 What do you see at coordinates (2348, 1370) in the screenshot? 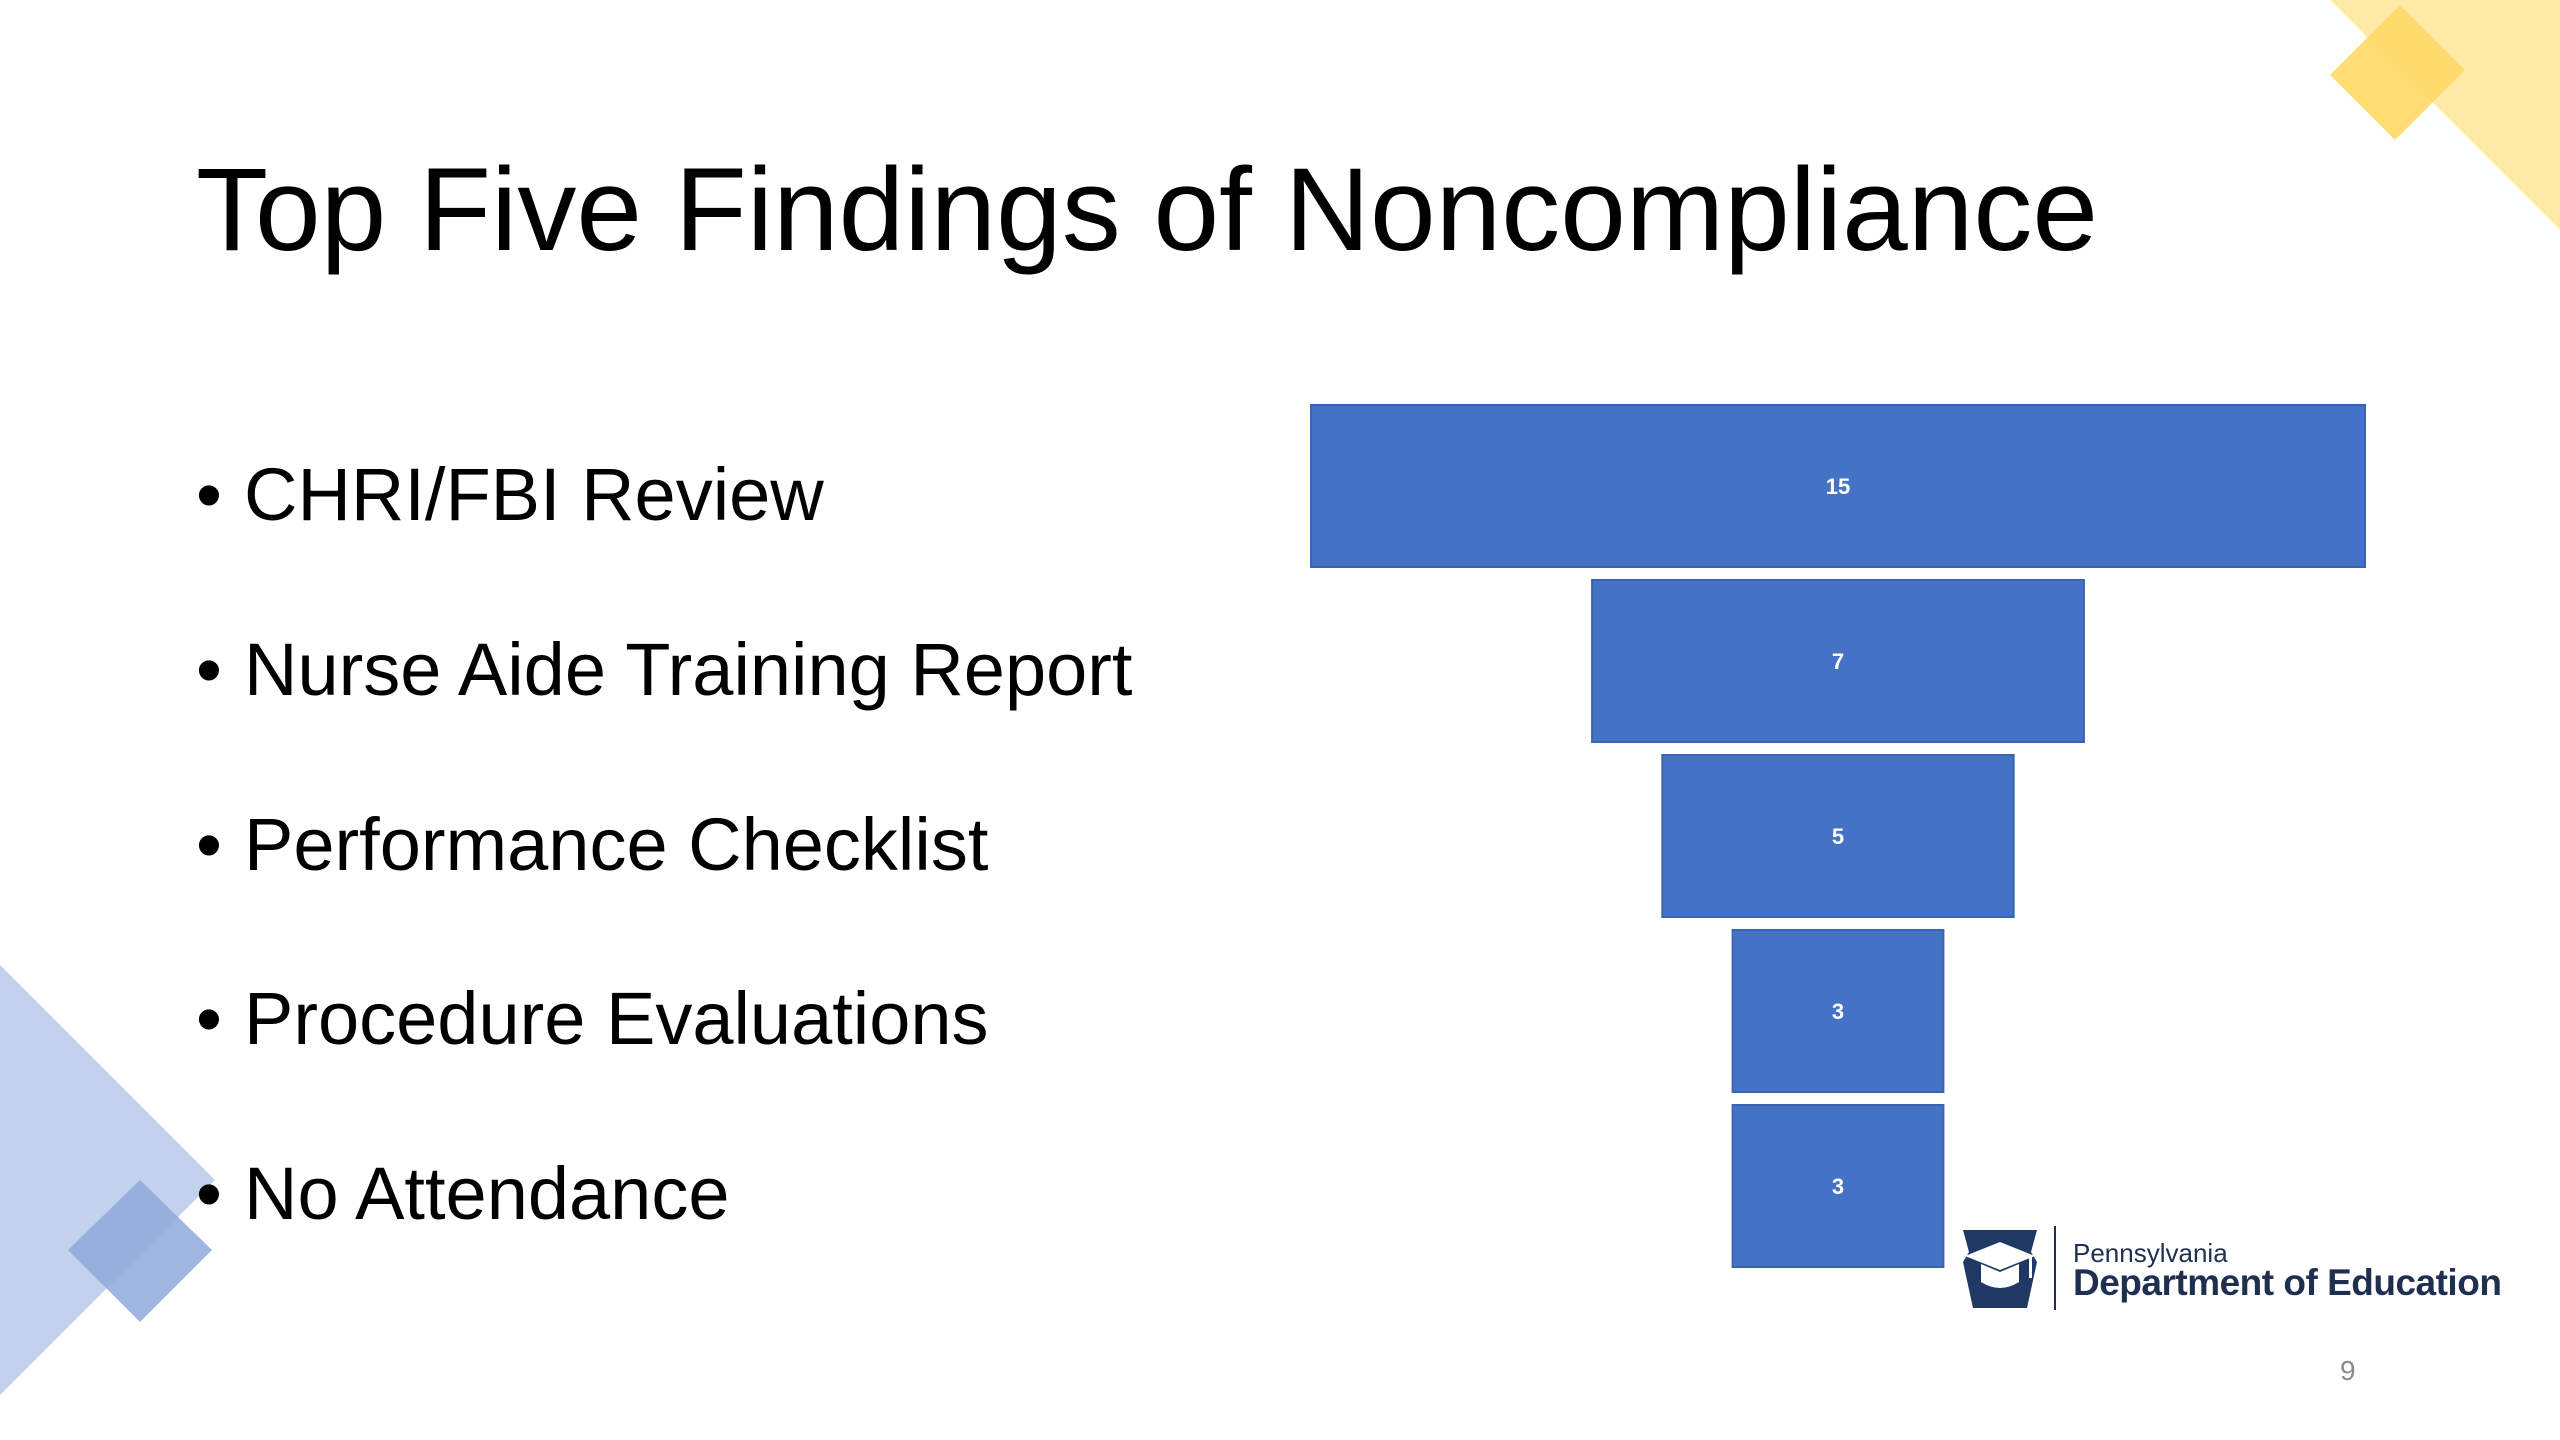
I see `slide-number: 9` at bounding box center [2348, 1370].